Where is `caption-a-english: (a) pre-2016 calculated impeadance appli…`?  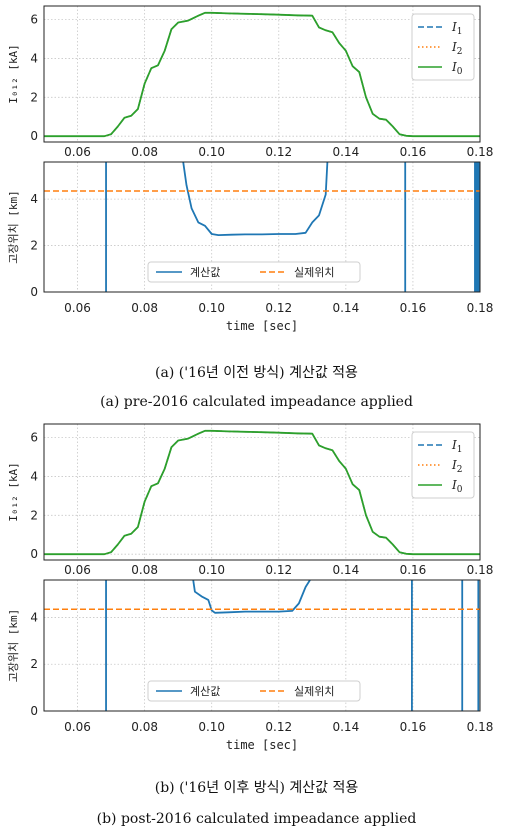
caption-a-english: (a) pre-2016 calculated impeadance appli… is located at coordinates (256, 402).